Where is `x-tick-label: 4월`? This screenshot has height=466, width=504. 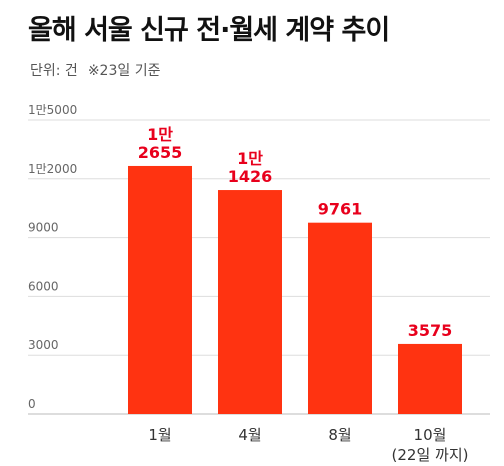
x-tick-label: 4월 is located at coordinates (249, 435).